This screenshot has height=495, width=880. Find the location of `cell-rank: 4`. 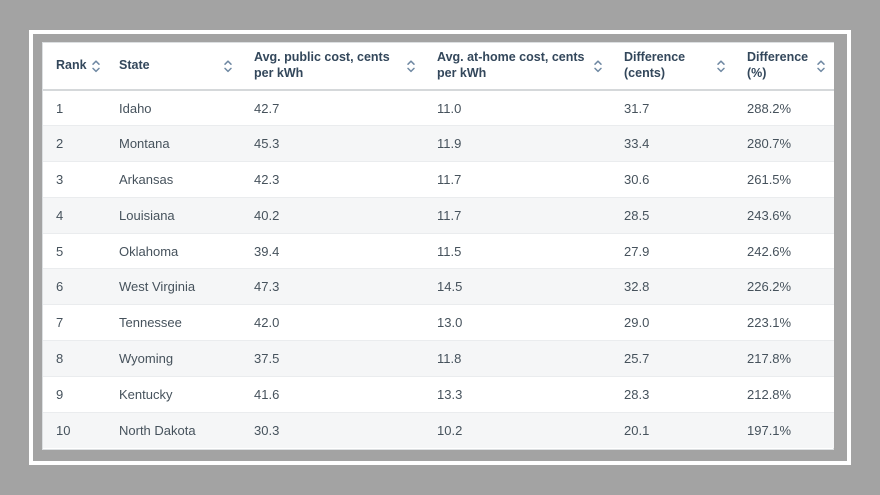

cell-rank: 4 is located at coordinates (74, 215).